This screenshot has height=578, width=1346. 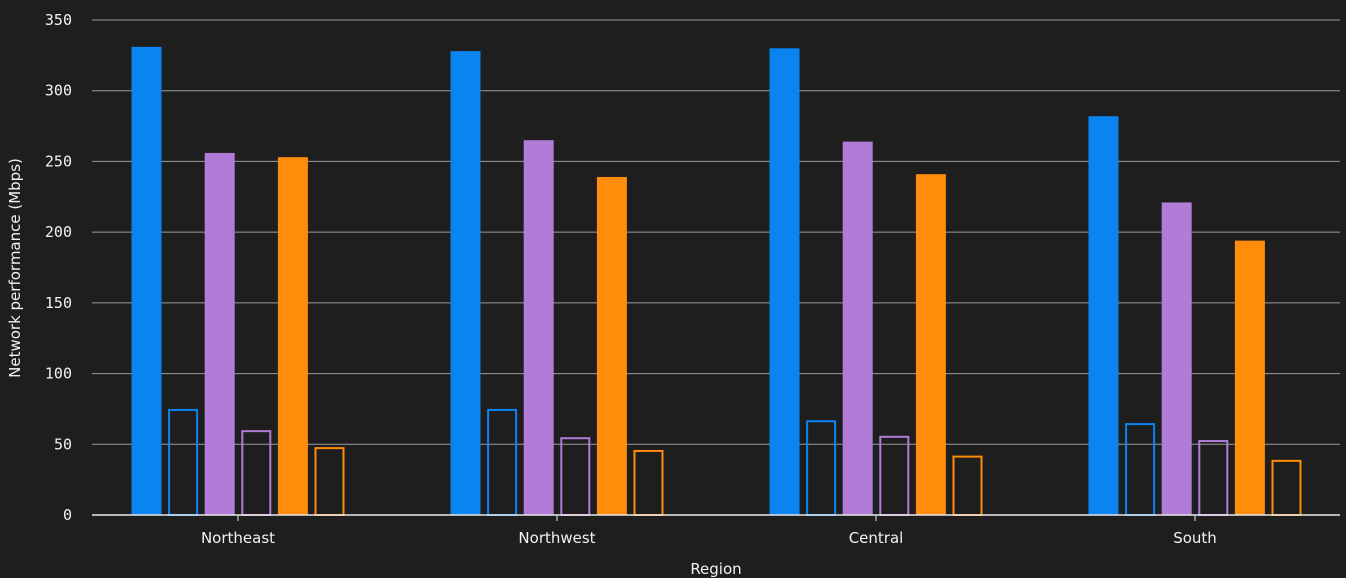 I want to click on y-tick-label: 150, so click(x=58, y=303).